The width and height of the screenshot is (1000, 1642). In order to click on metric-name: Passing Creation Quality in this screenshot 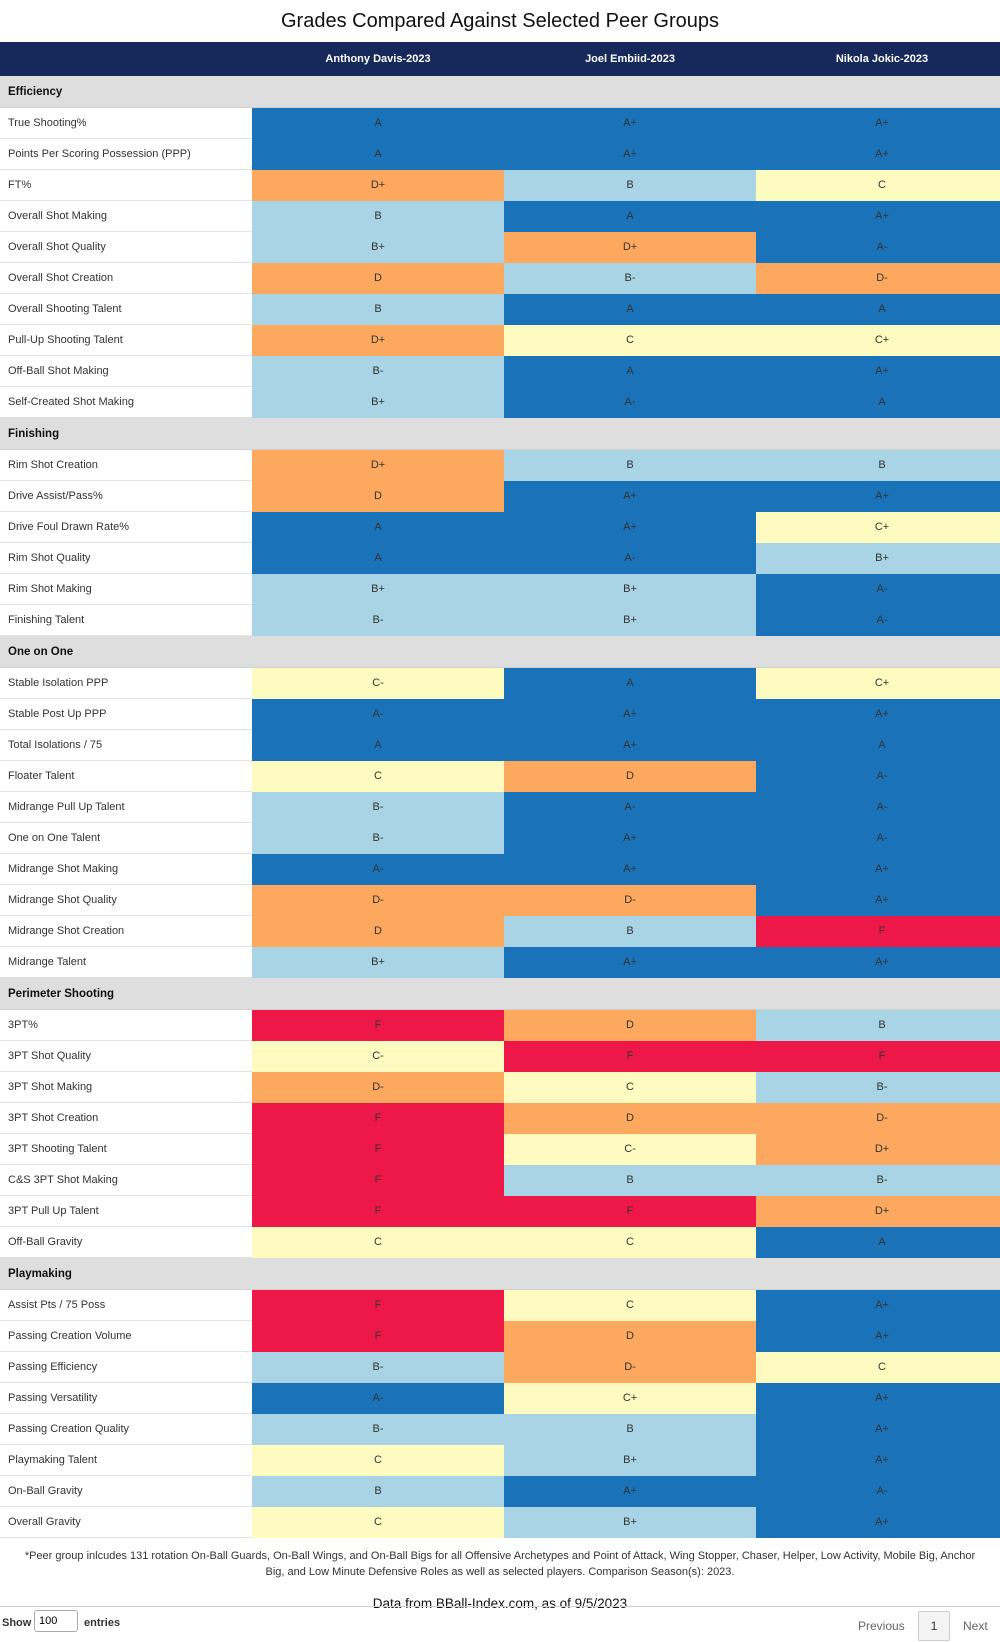, I will do `click(126, 1429)`.